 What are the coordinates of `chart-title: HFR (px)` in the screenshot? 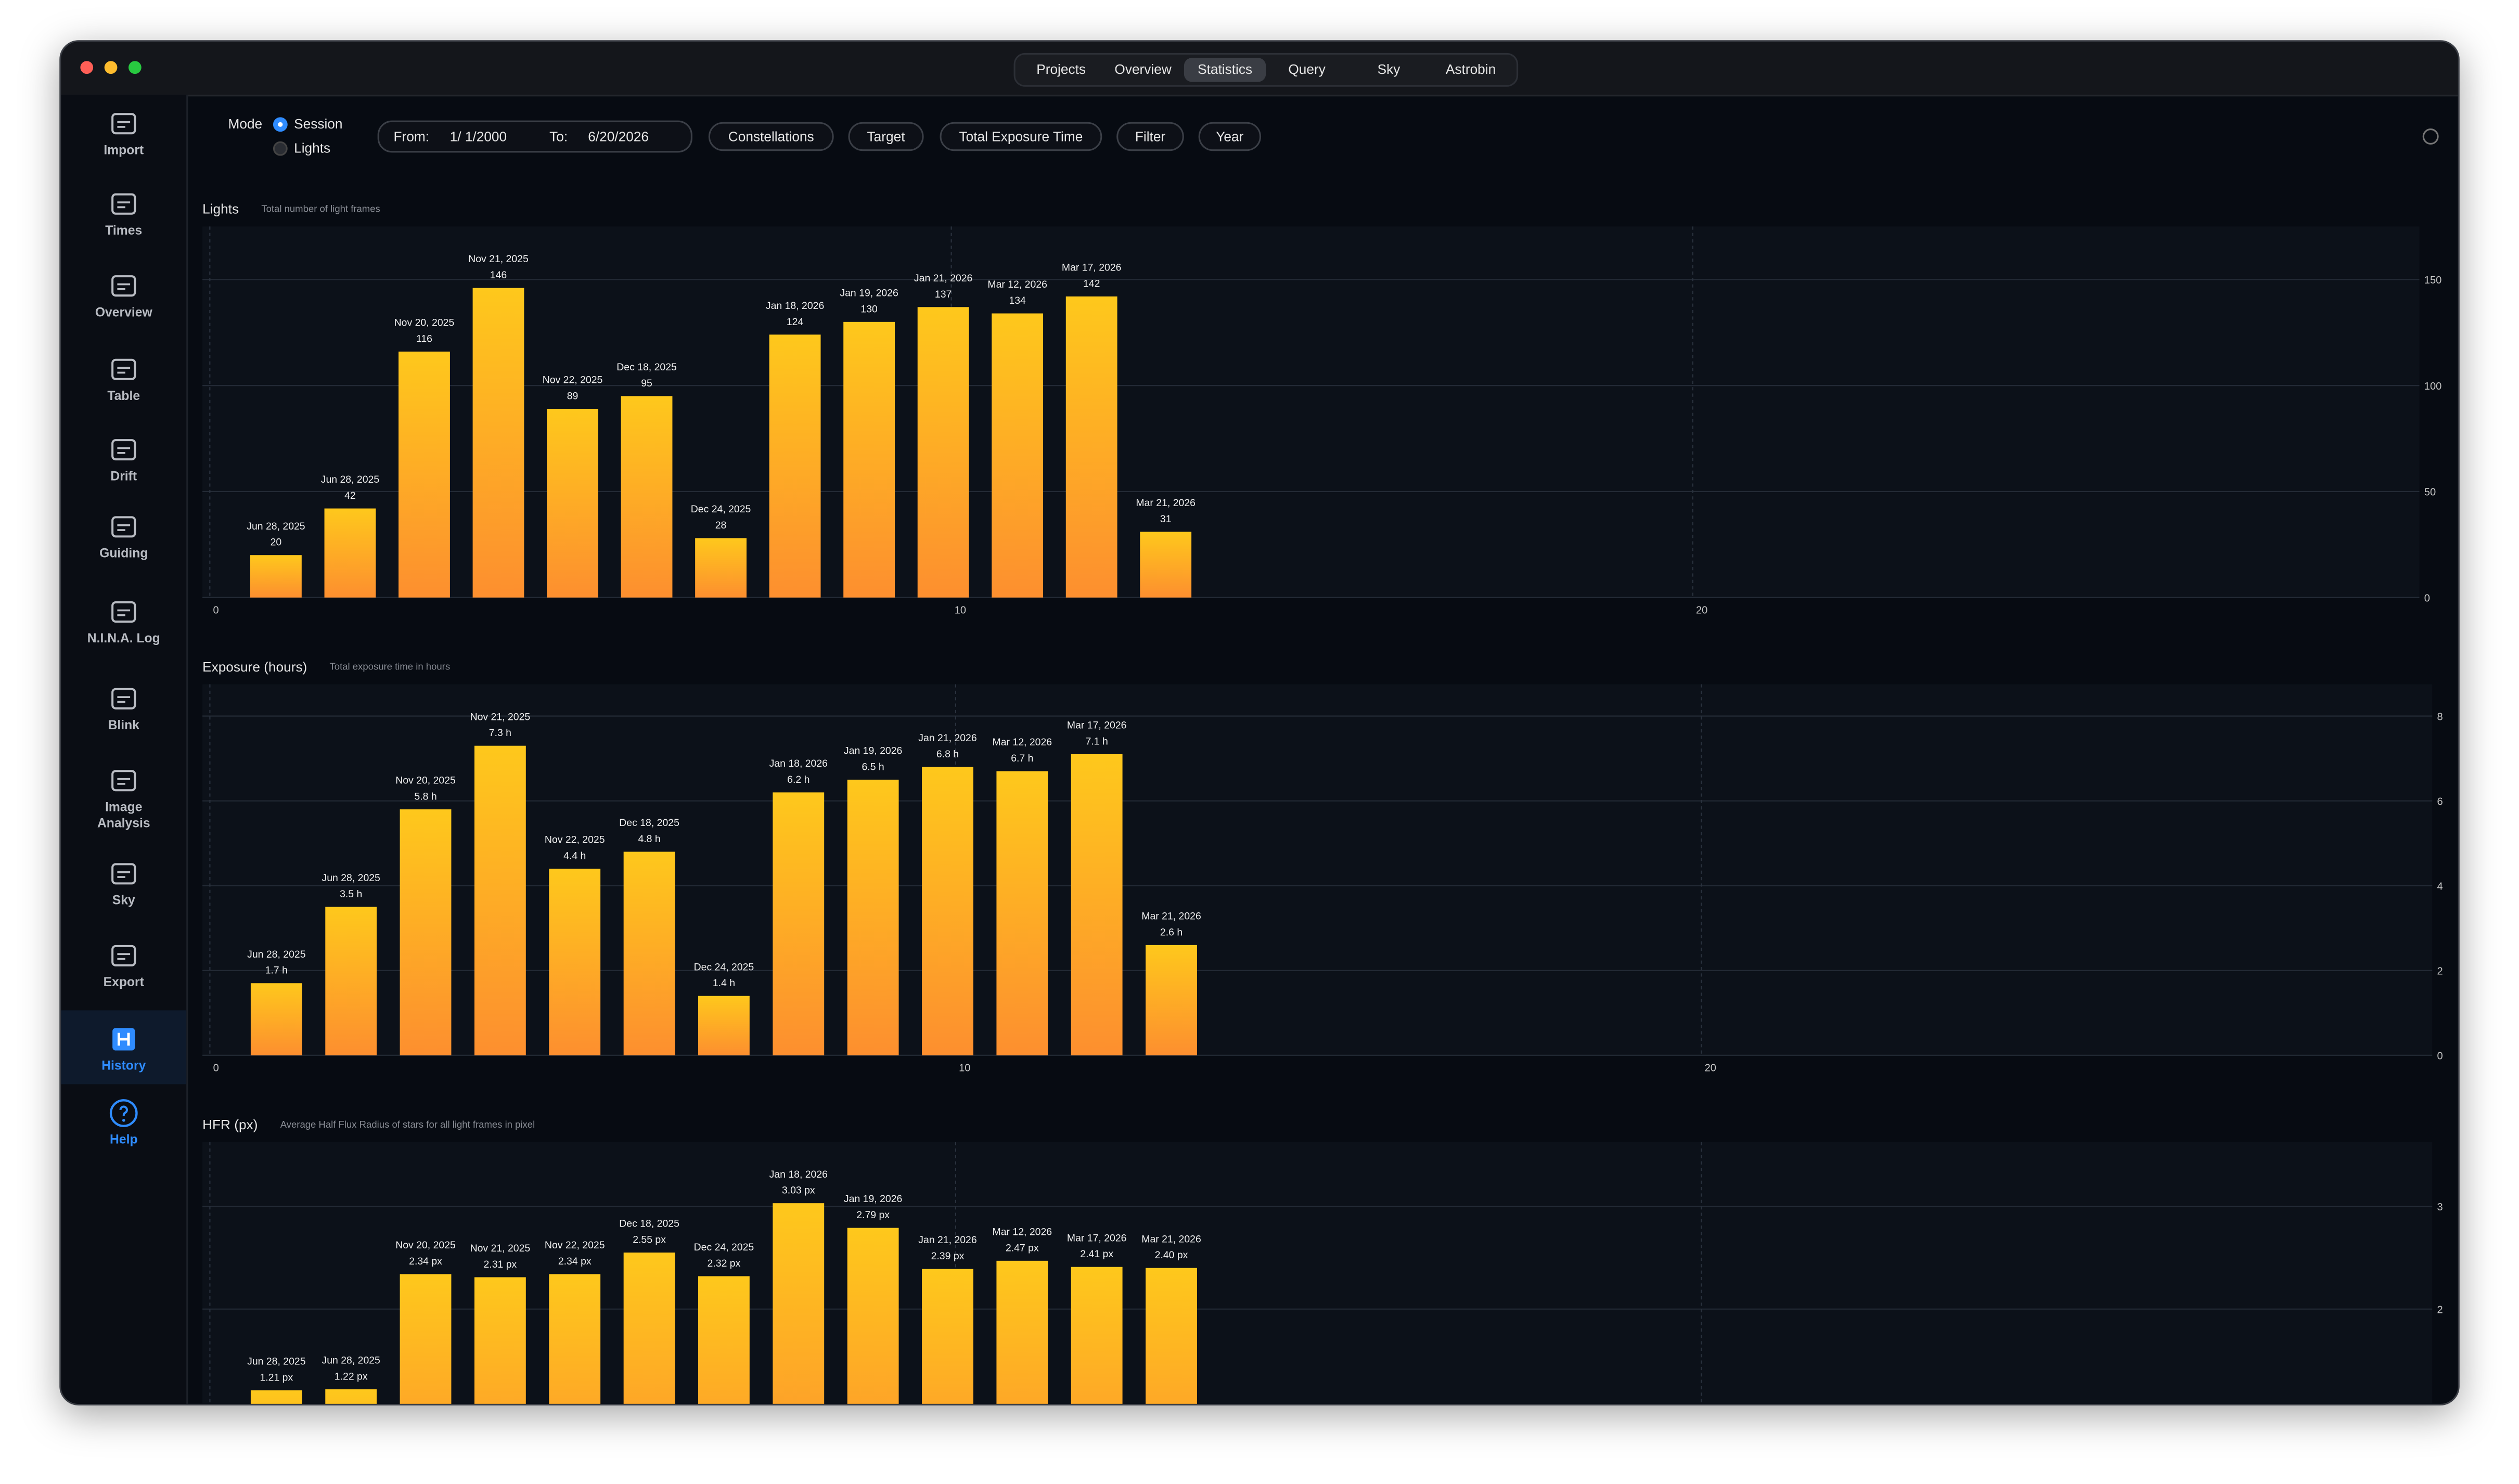 It's located at (230, 1124).